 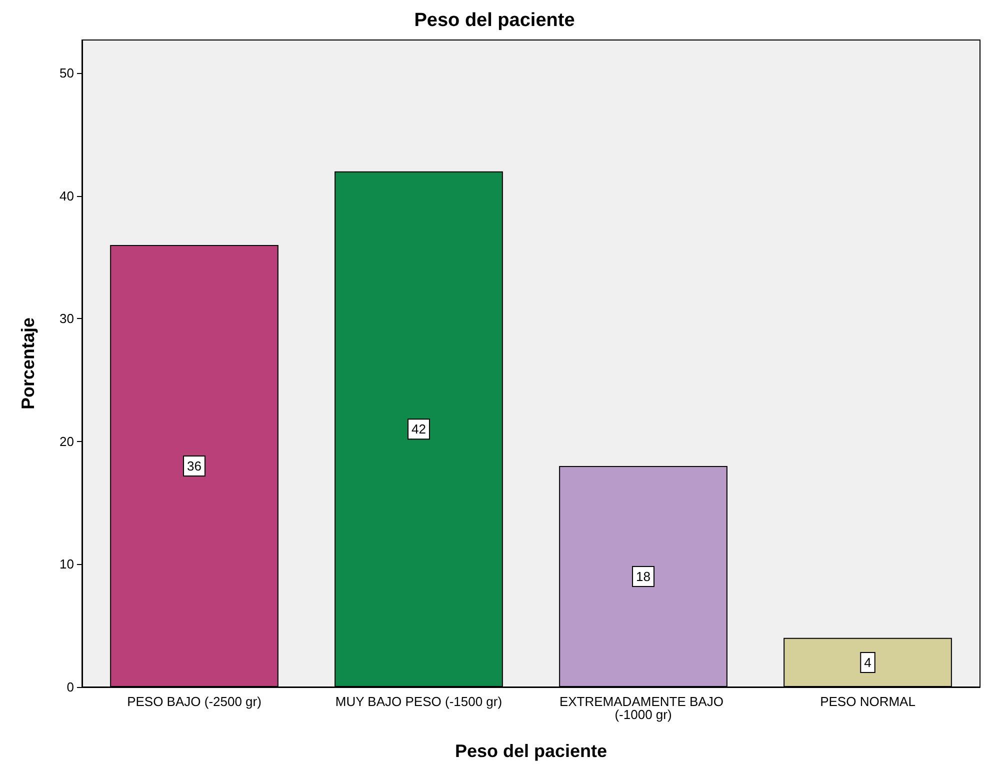 I want to click on data-label: 42, so click(x=419, y=429).